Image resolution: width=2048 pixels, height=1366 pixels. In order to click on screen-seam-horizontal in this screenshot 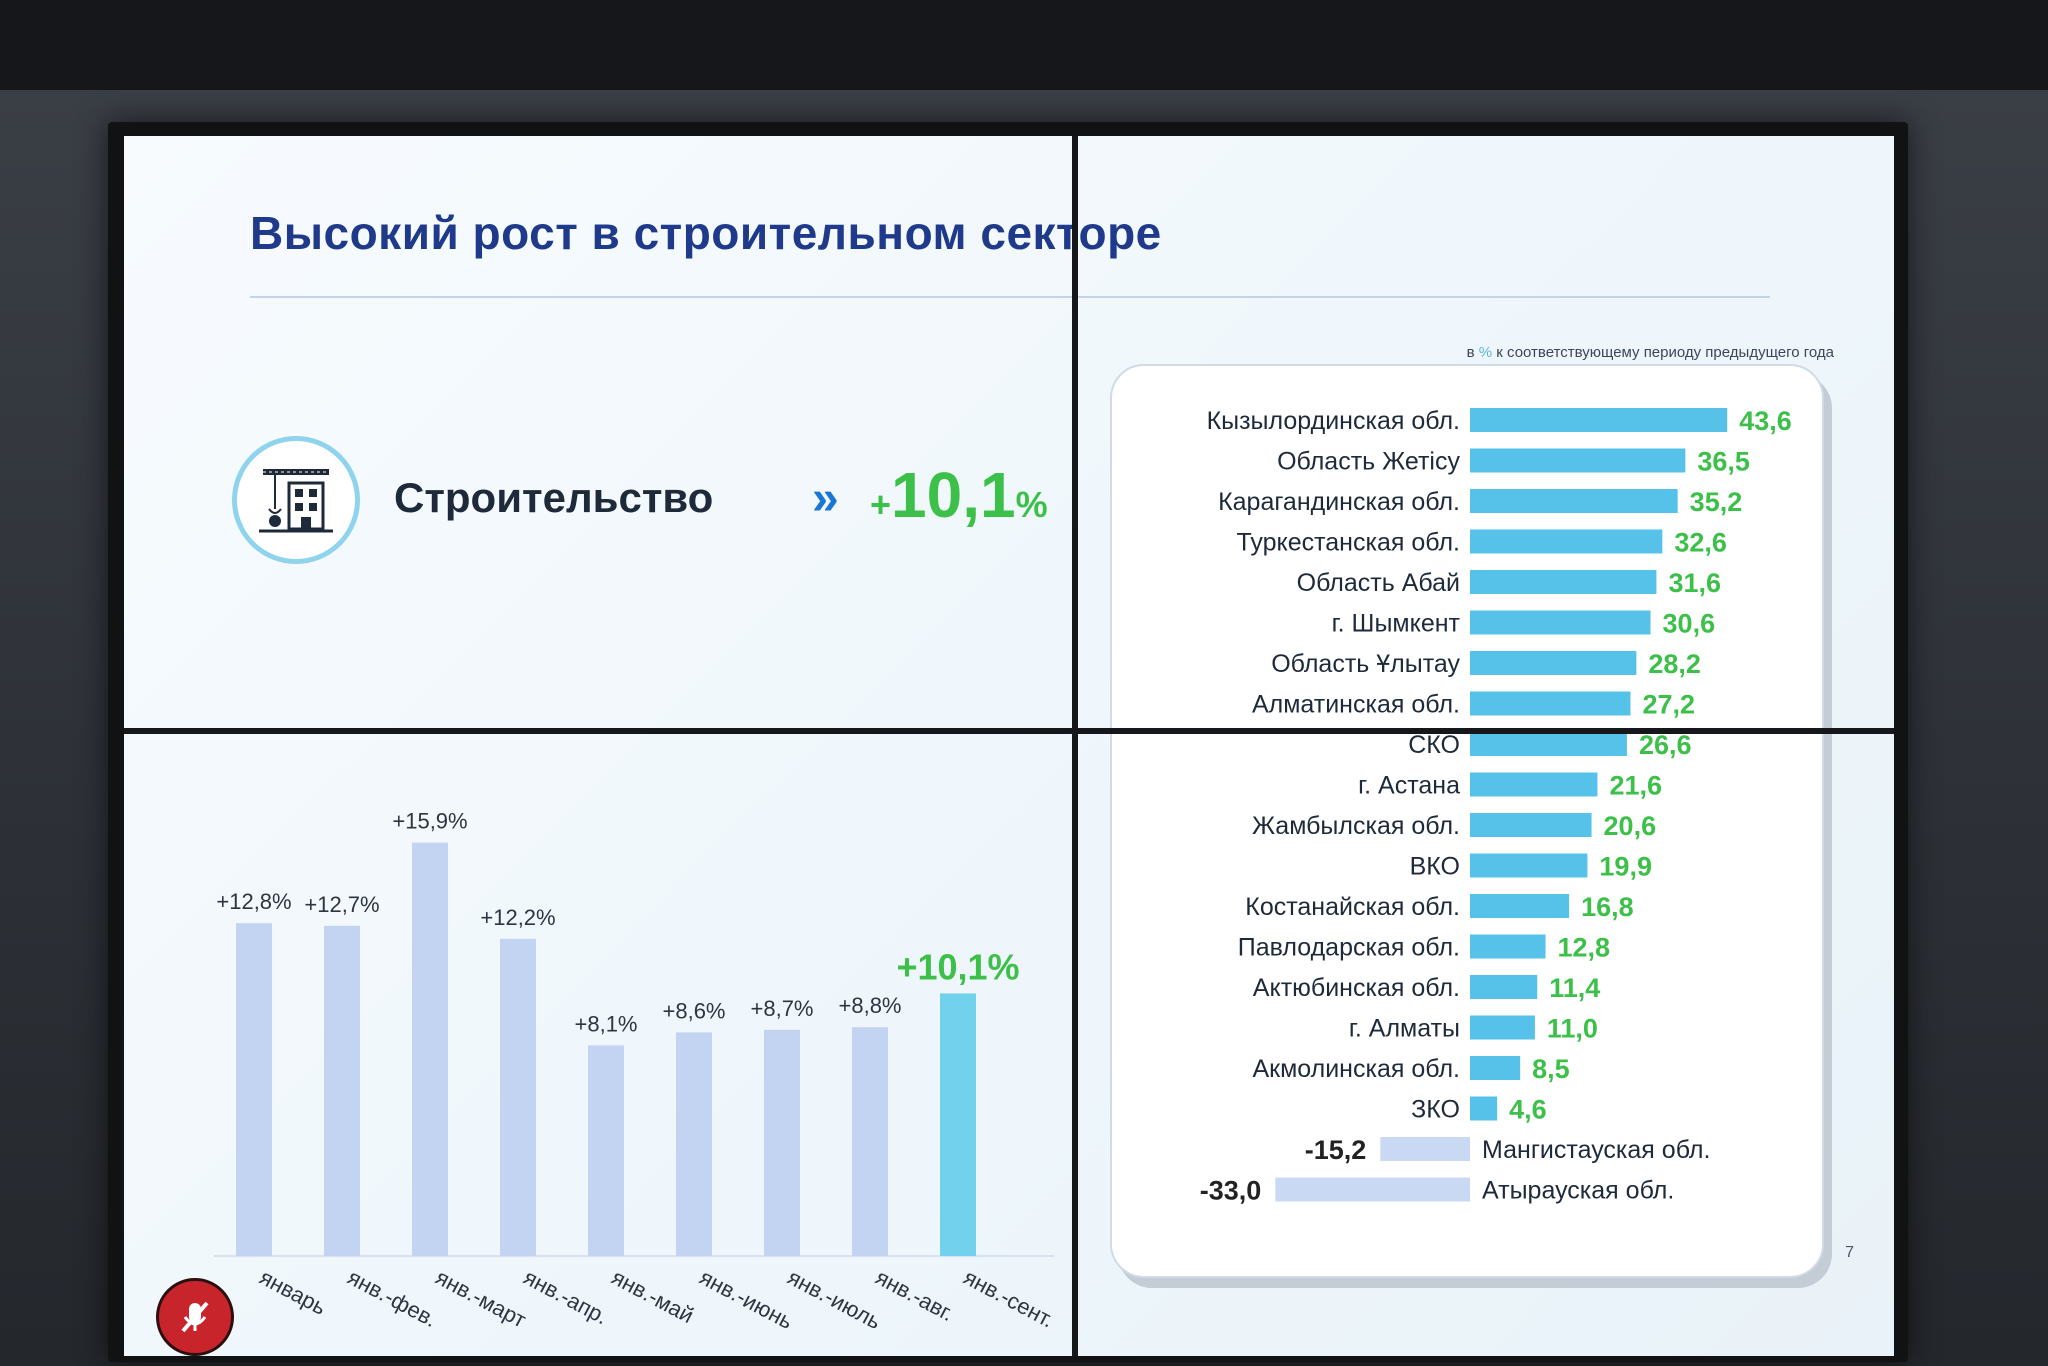, I will do `click(1009, 731)`.